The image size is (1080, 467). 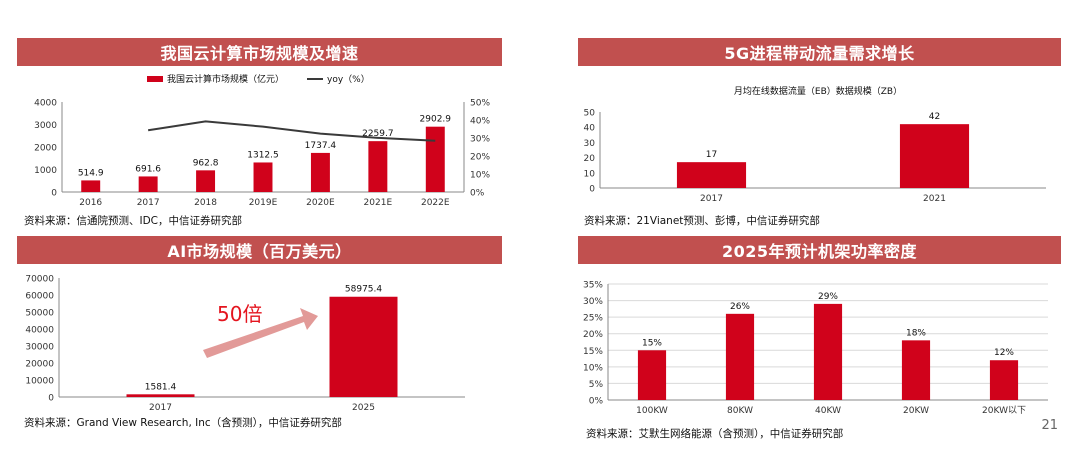 I want to click on y2-tick-label: 20%, so click(x=480, y=158).